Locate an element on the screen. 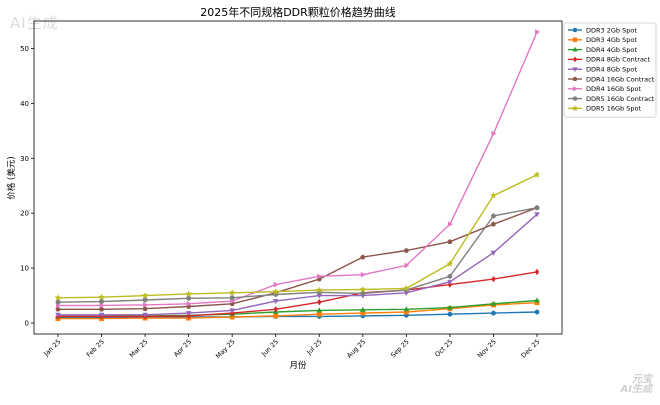  legend-label: DDR4 4Gb Spot is located at coordinates (611, 50).